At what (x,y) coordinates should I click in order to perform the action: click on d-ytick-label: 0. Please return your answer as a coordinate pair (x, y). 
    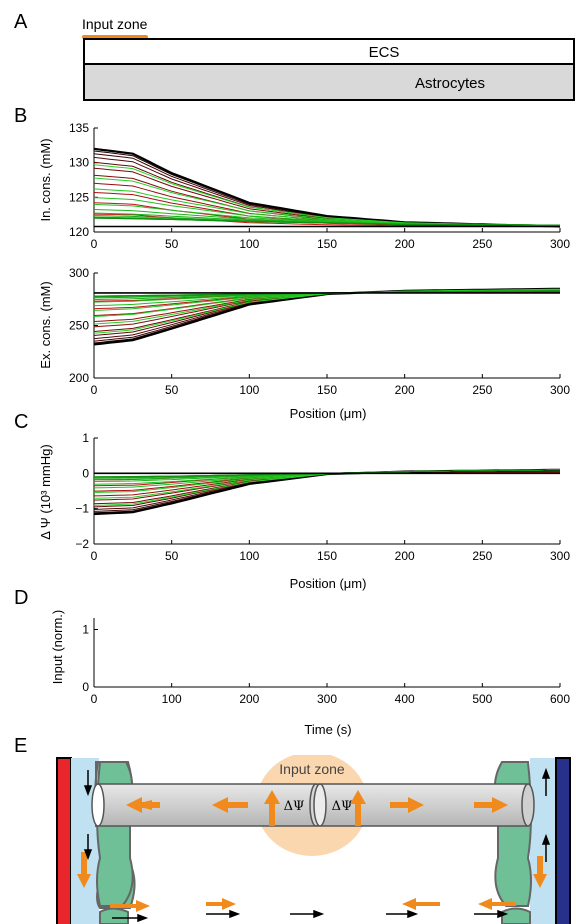
    Looking at the image, I should click on (85, 687).